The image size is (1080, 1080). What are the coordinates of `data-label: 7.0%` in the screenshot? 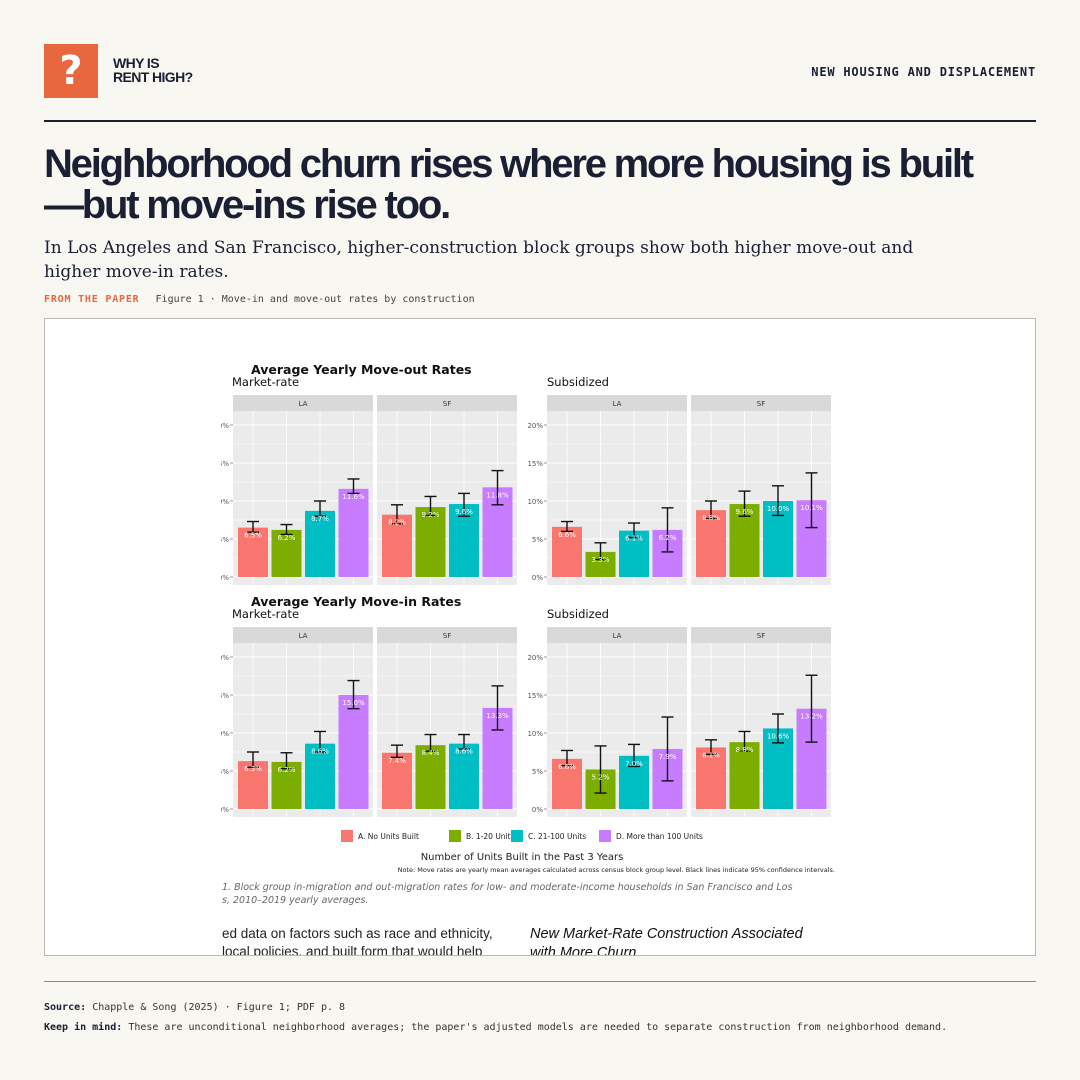 It's located at (634, 764).